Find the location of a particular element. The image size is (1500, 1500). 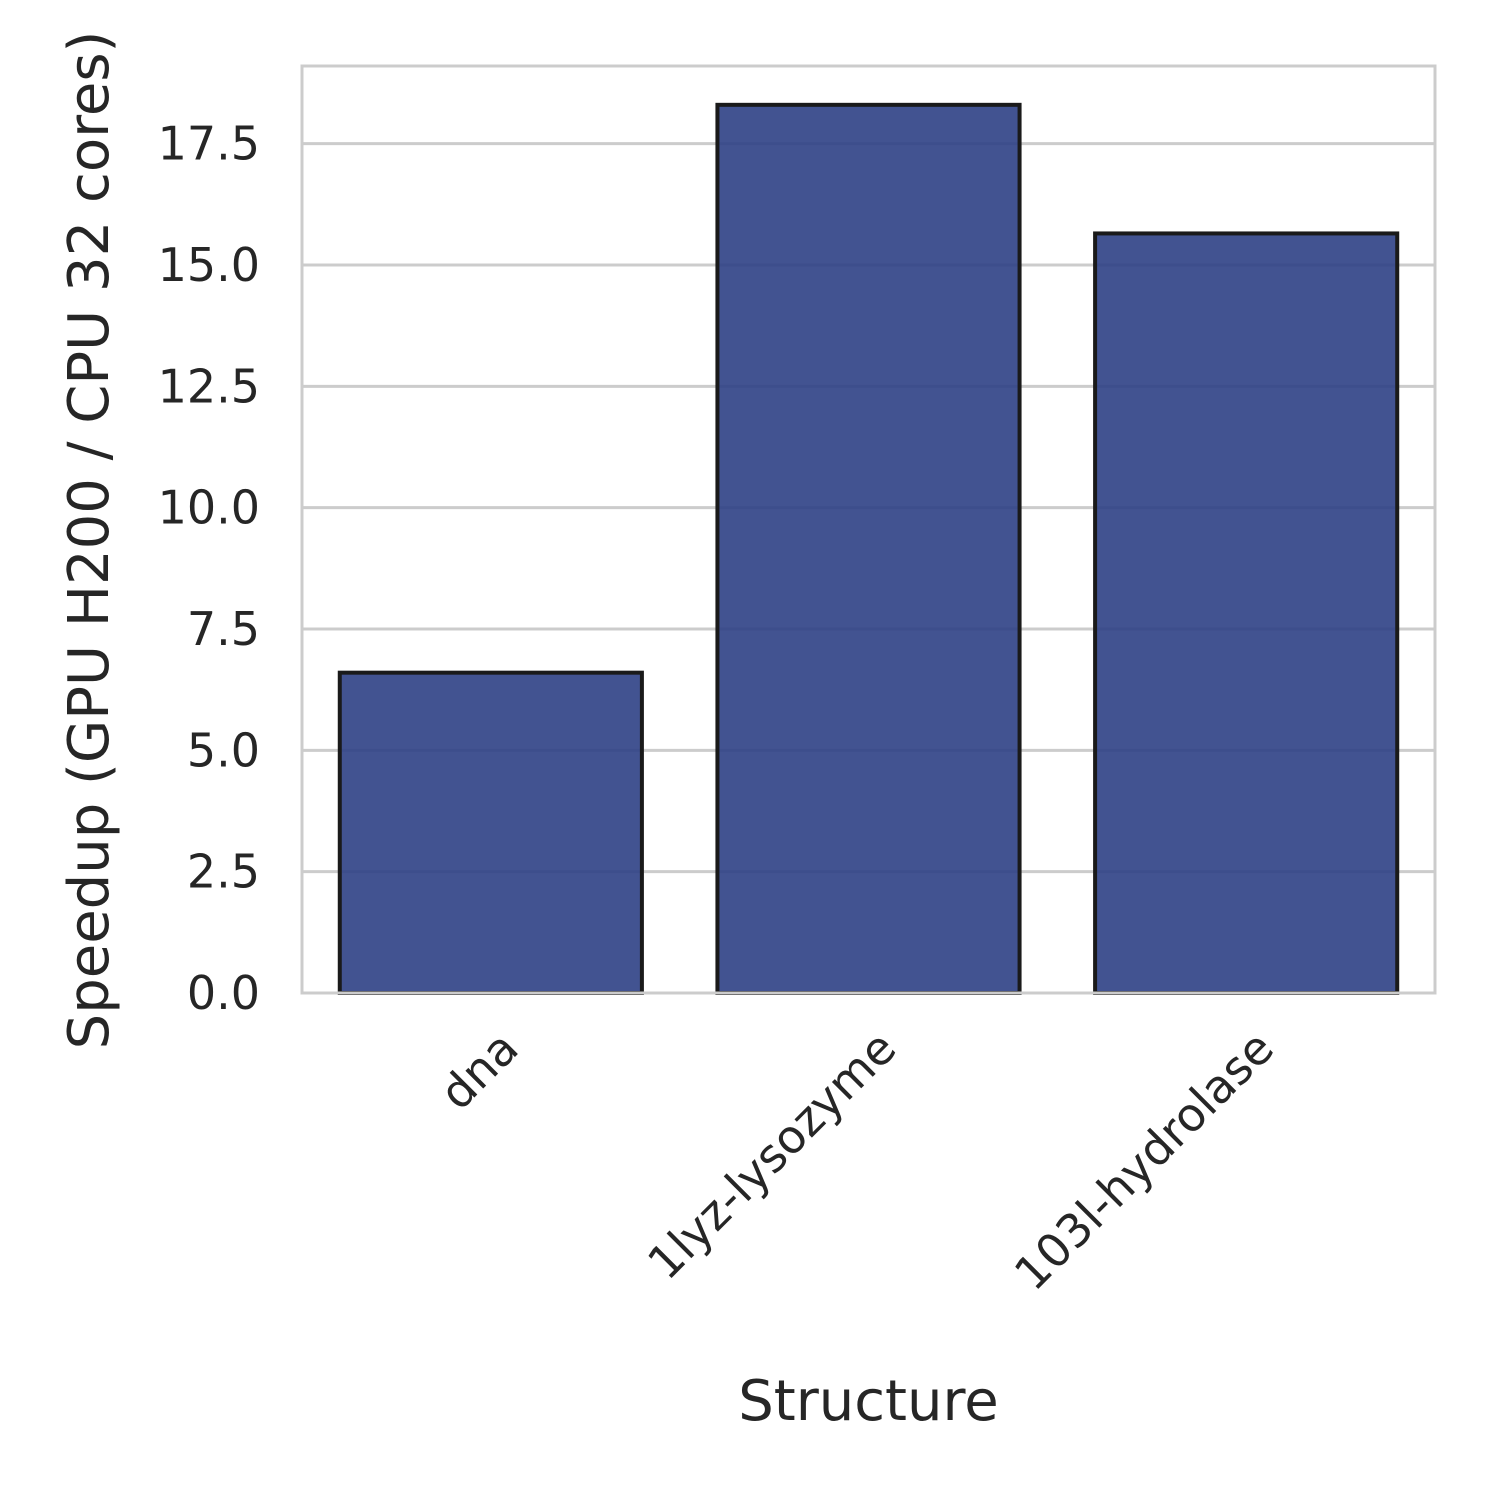

y-tick-label: 7.5 is located at coordinates (223, 629).